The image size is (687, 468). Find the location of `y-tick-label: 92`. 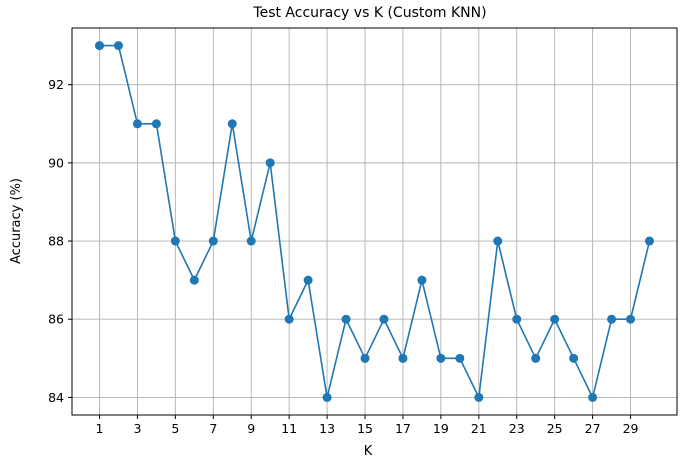

y-tick-label: 92 is located at coordinates (56, 84).